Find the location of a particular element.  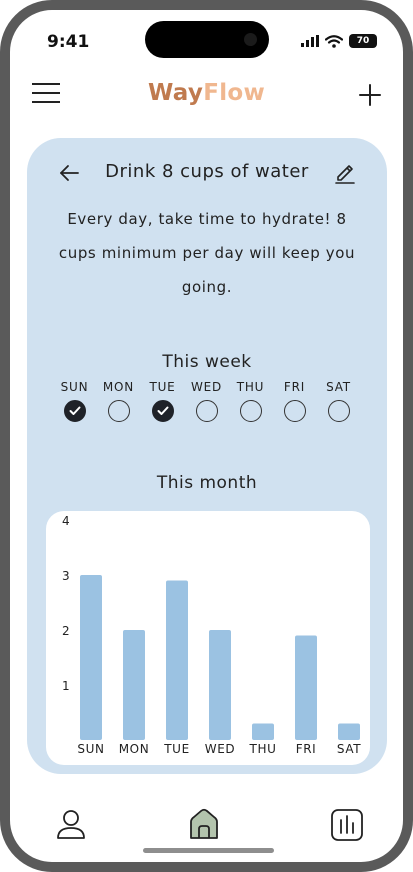

week-title: This week is located at coordinates (207, 362).